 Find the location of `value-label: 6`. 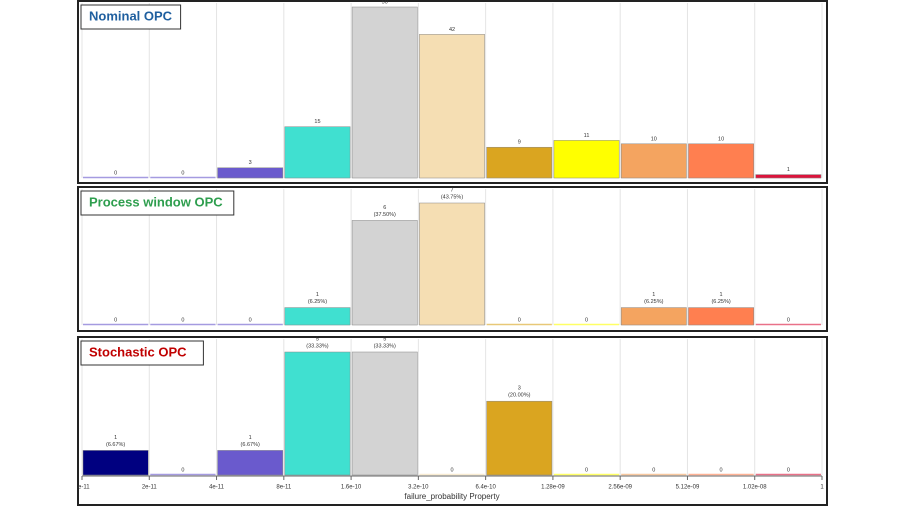

value-label: 6 is located at coordinates (384, 208).